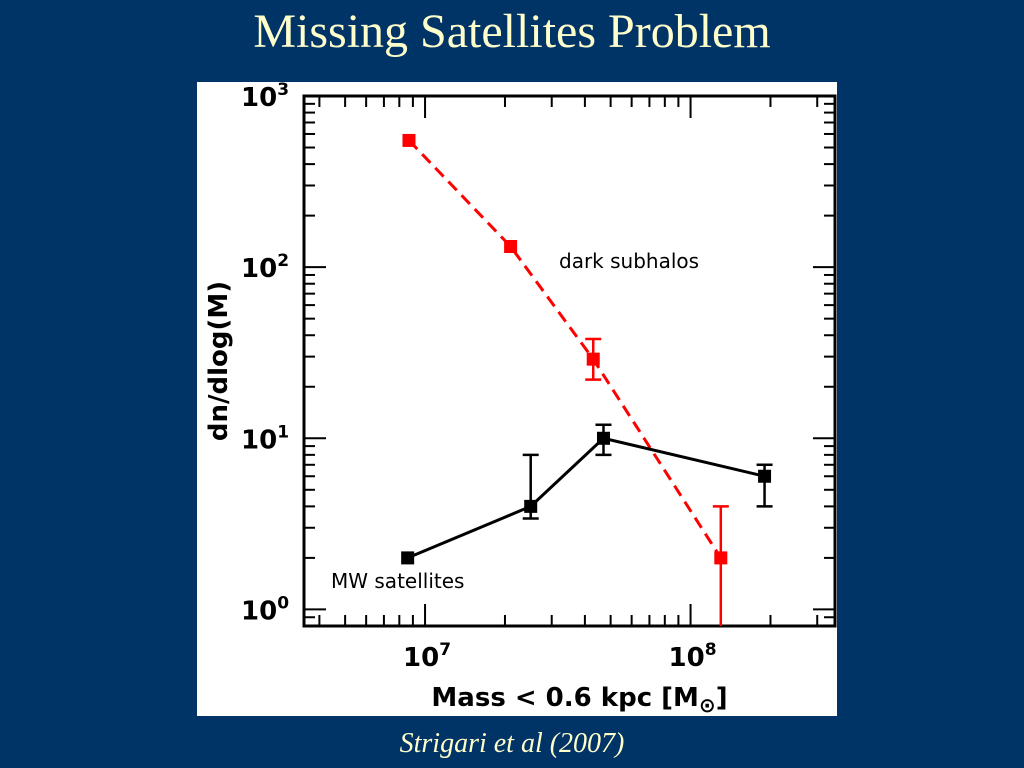 The height and width of the screenshot is (768, 1024). I want to click on x-tick-label: 108, so click(693, 656).